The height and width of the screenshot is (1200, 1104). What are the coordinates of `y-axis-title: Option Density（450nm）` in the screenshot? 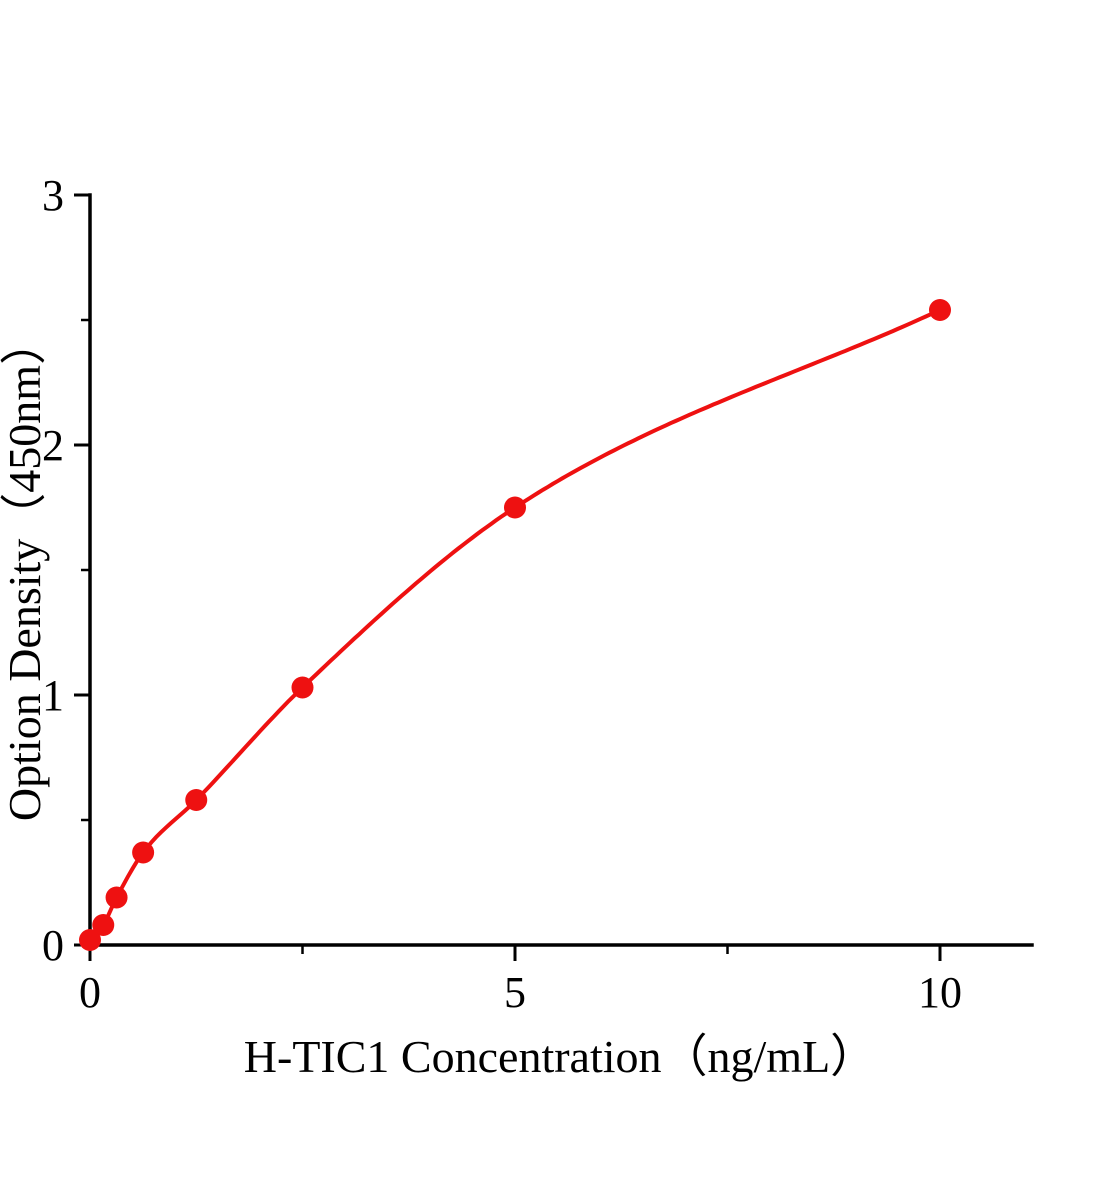 It's located at (25, 570).